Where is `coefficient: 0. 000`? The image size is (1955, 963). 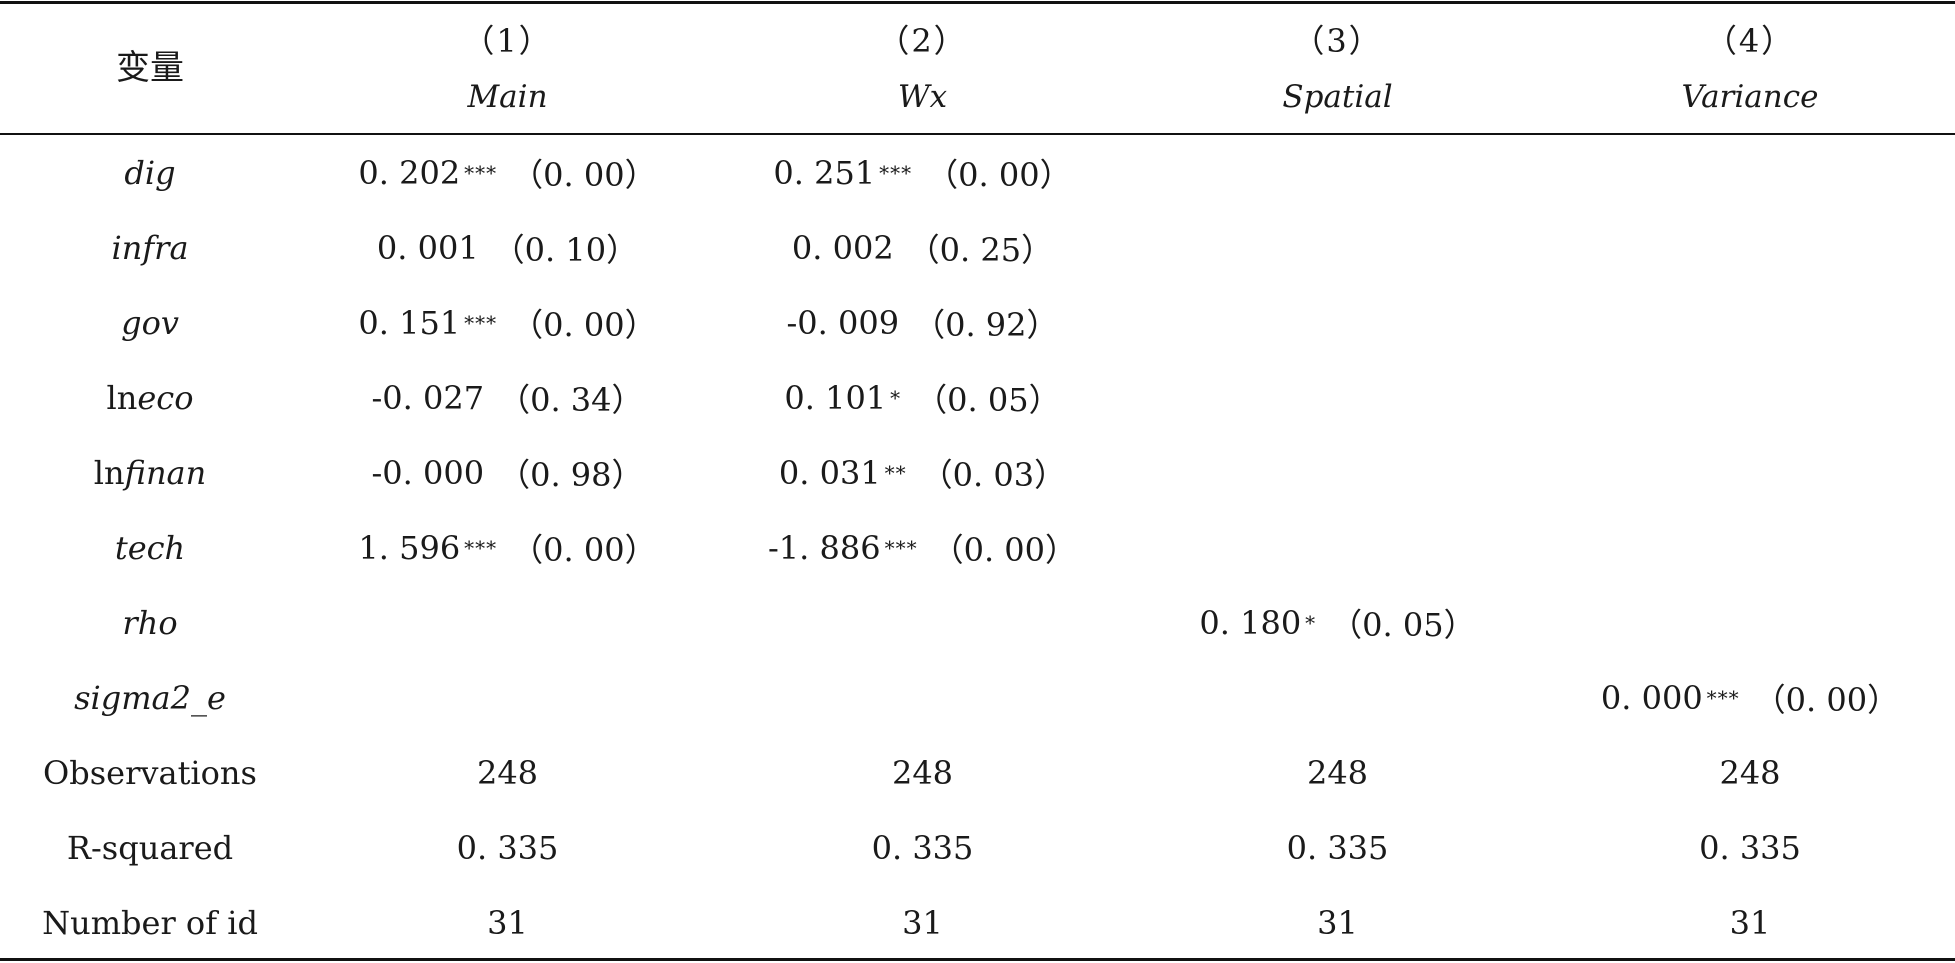
coefficient: 0. 000 is located at coordinates (1651, 697).